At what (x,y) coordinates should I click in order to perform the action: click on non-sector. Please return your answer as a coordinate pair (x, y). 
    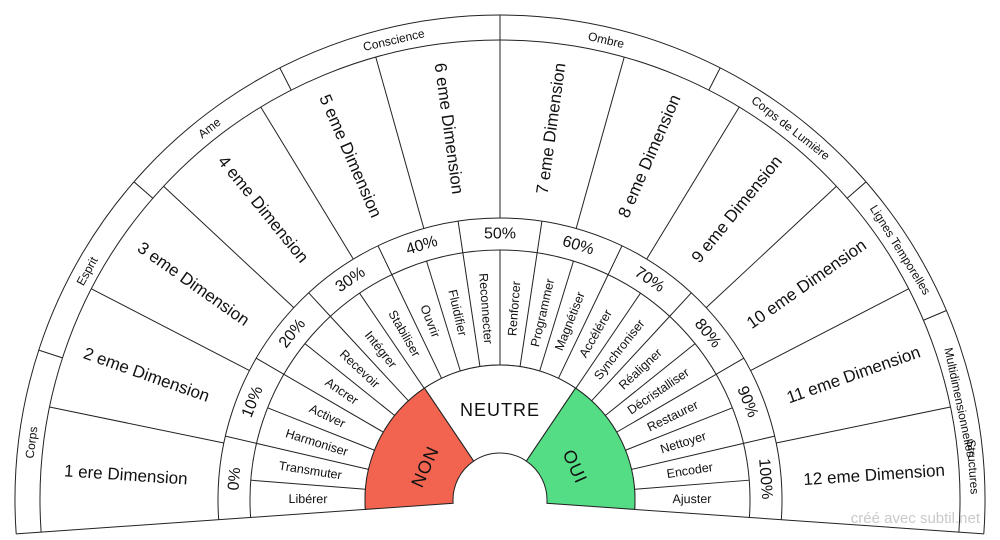
    Looking at the image, I should click on (419, 448).